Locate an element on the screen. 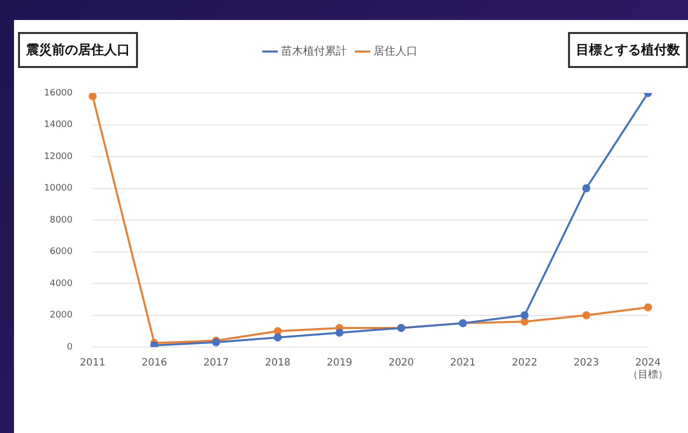 The width and height of the screenshot is (688, 433). y-tick-label: 4000 is located at coordinates (61, 283).